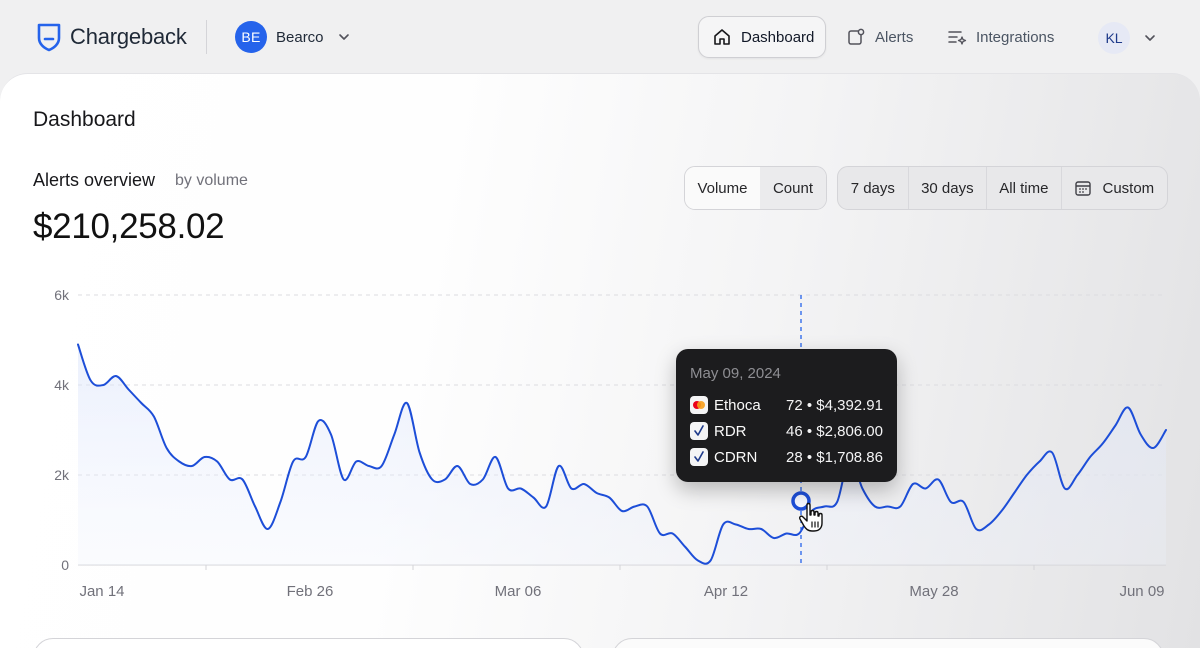 This screenshot has width=1200, height=648. Describe the element at coordinates (736, 457) in the screenshot. I see `tooltip-name: CDRN` at that location.